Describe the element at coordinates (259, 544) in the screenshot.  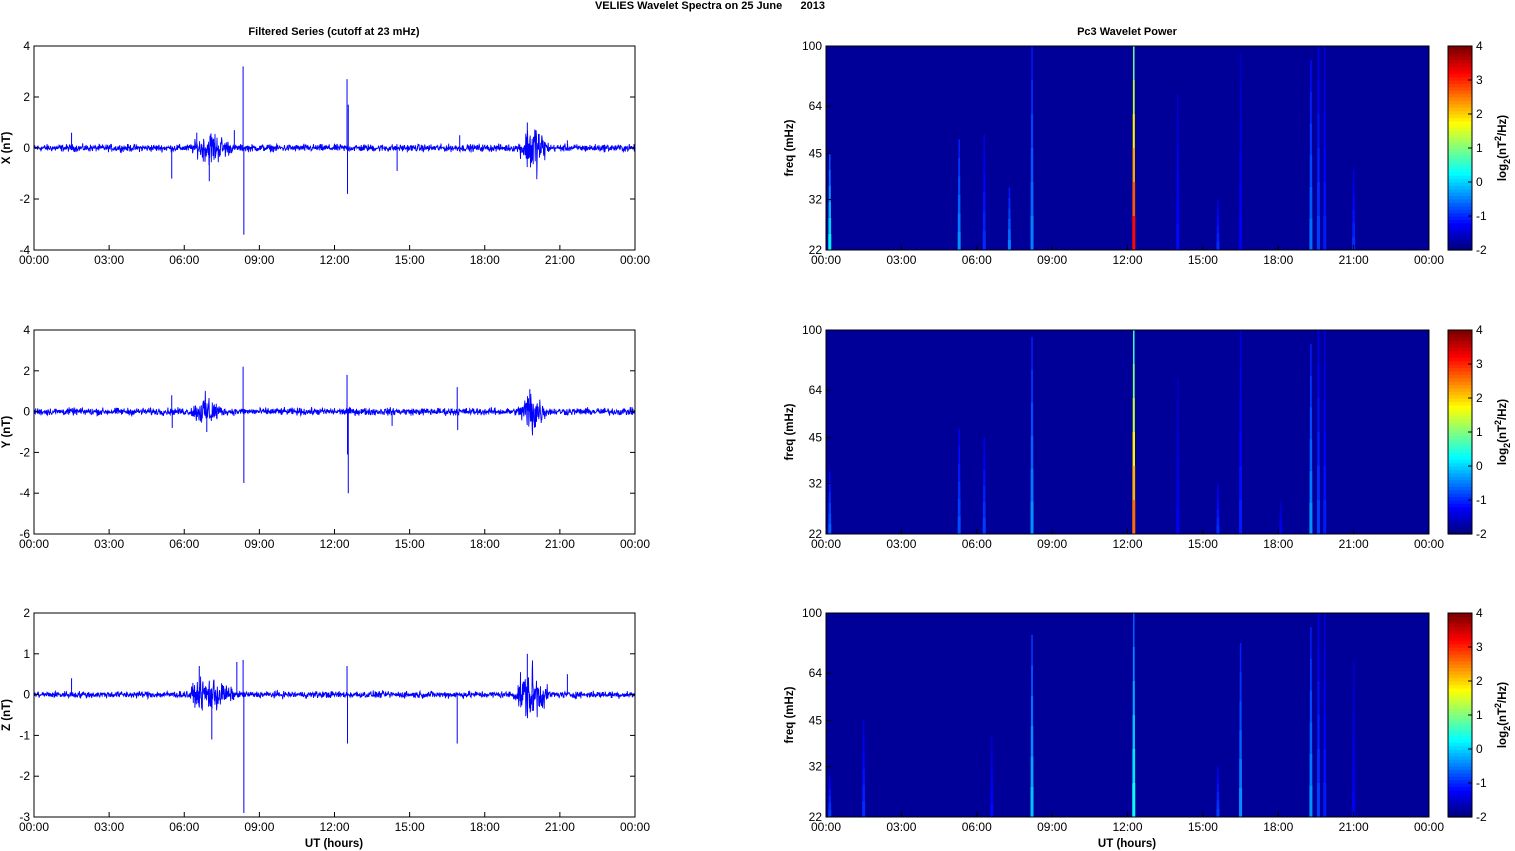
I see `series-y-xtick-label: 09:00` at that location.